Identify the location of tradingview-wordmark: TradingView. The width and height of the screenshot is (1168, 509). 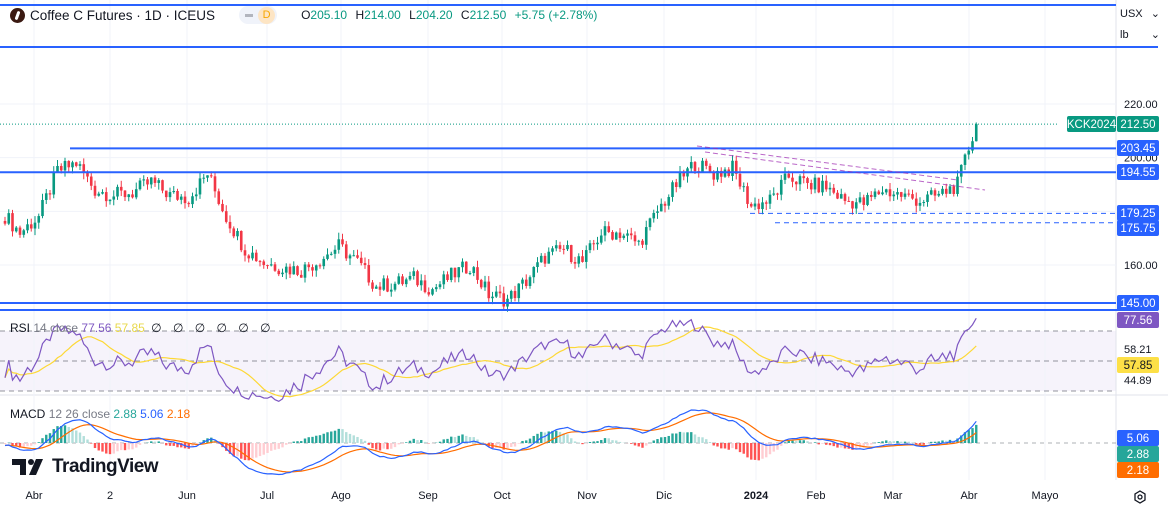
(105, 466).